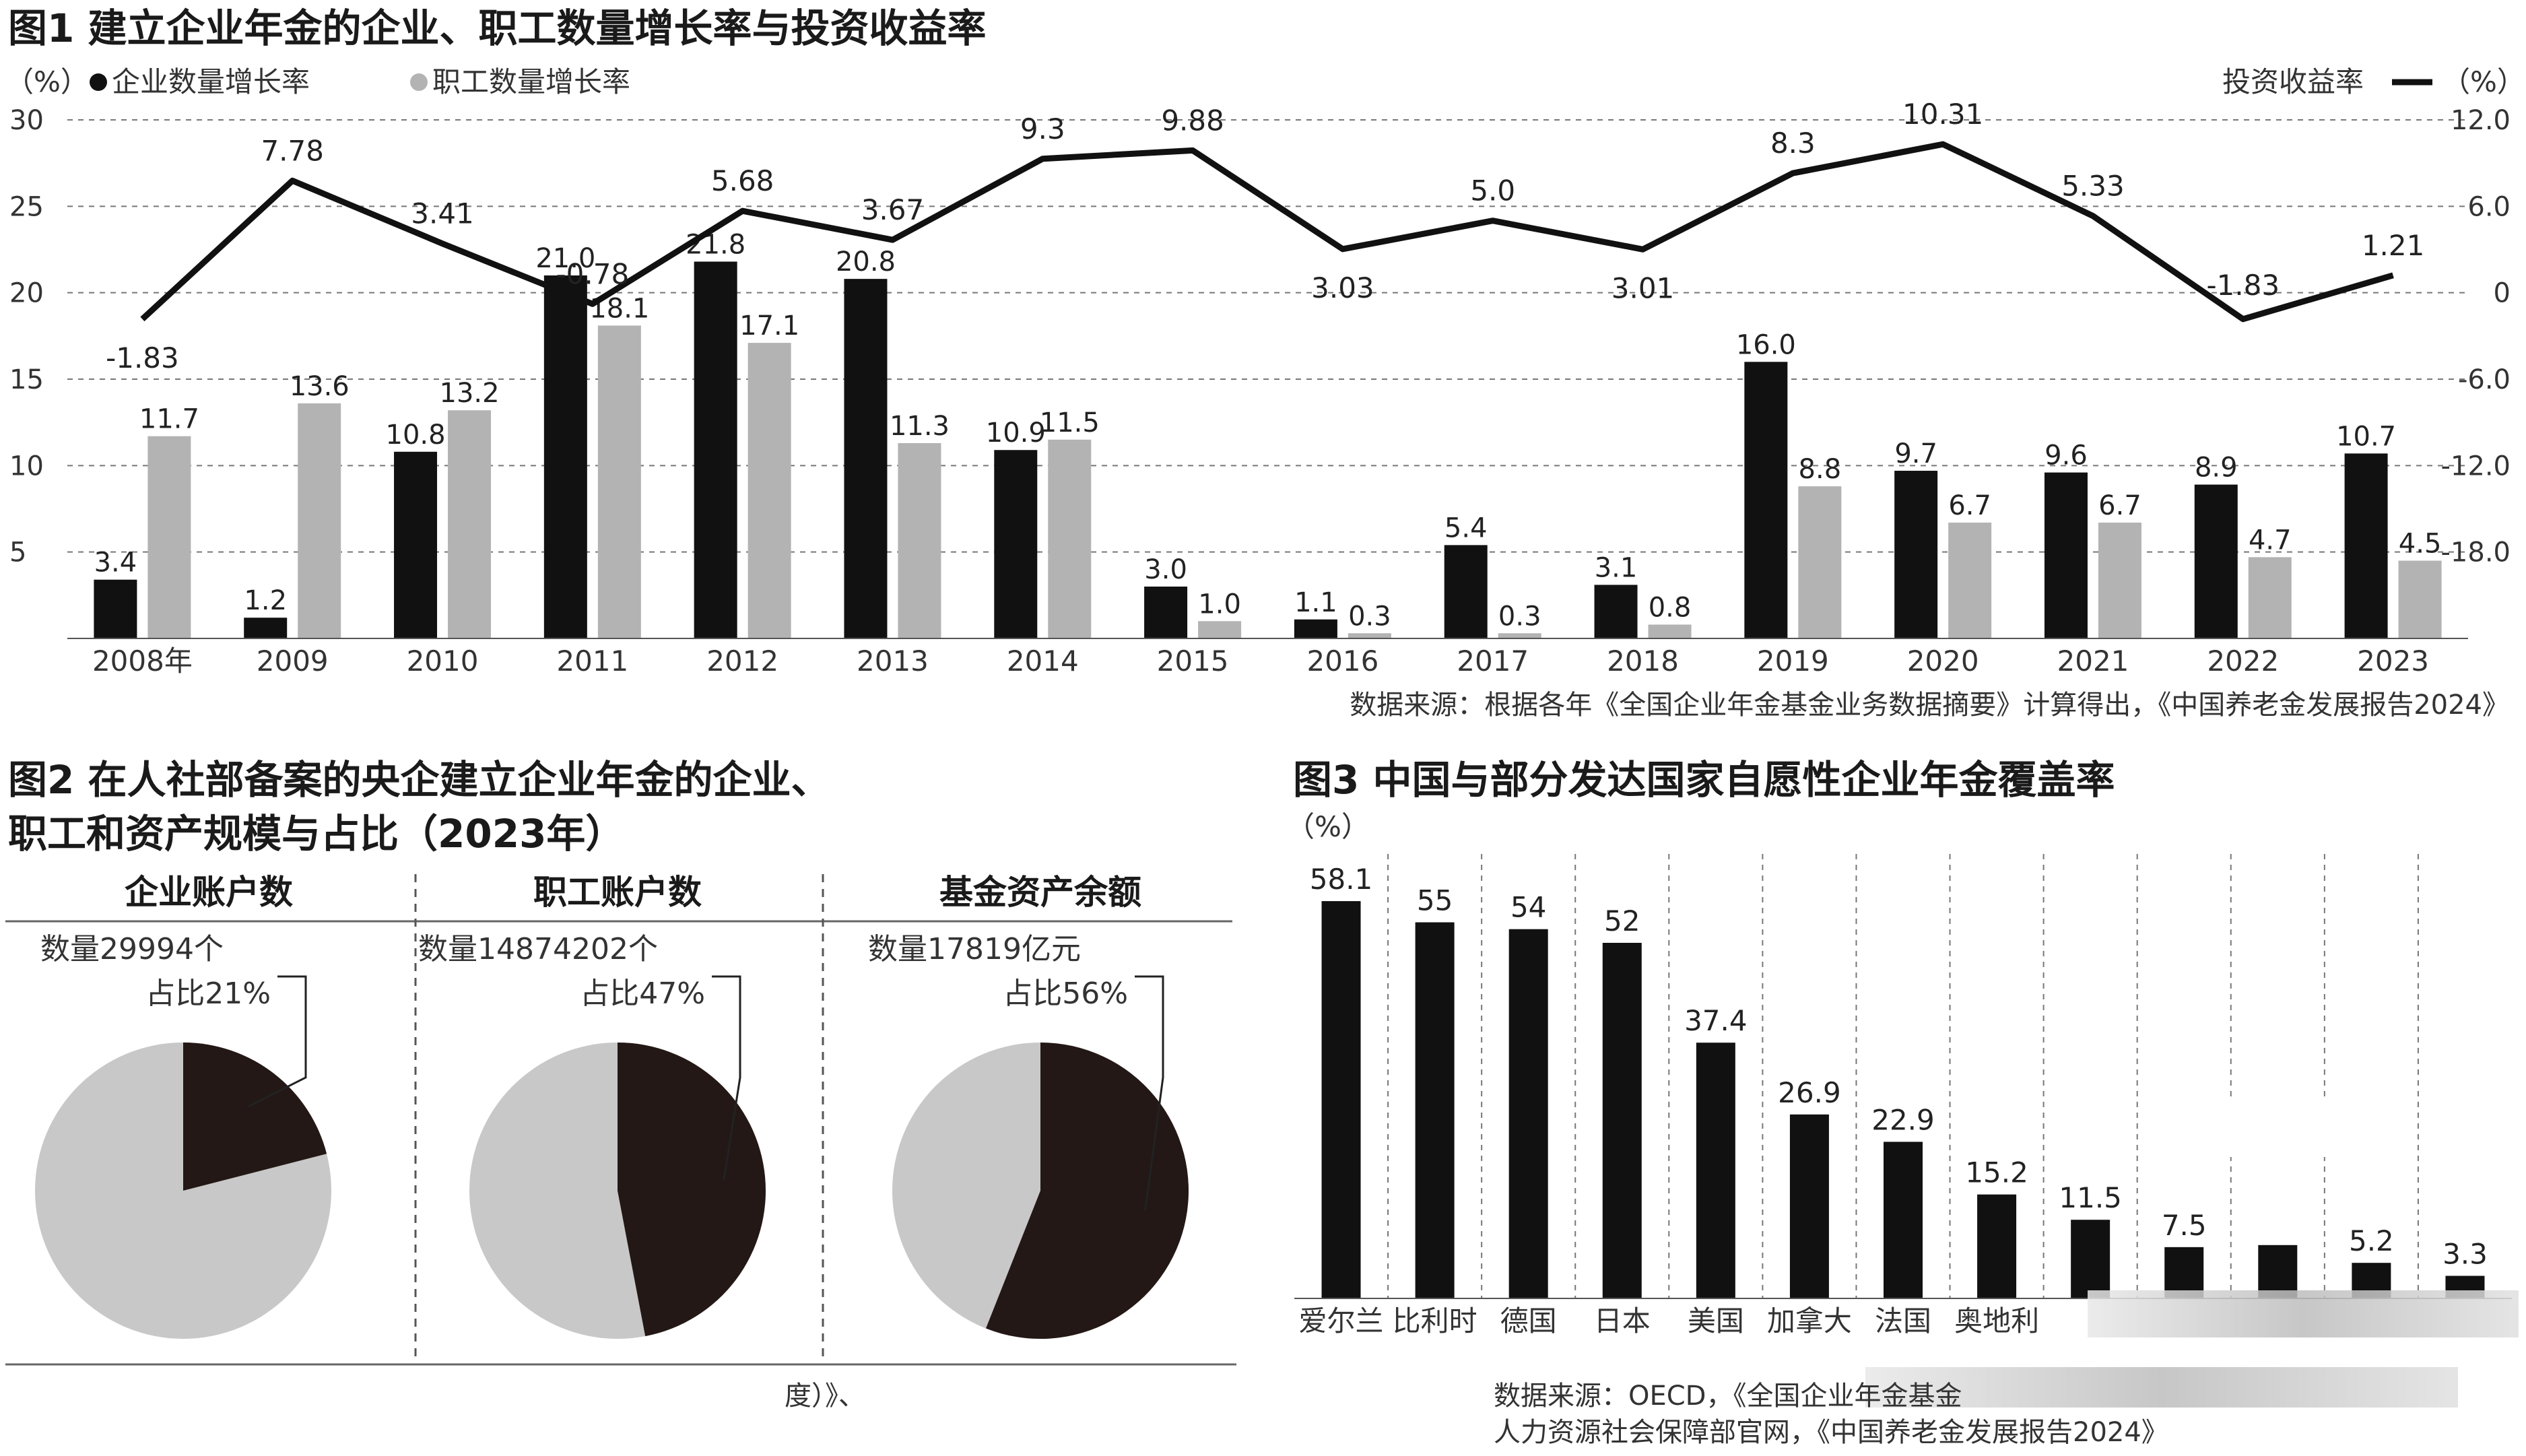  I want to click on return-value-label: 7.78, so click(292, 151).